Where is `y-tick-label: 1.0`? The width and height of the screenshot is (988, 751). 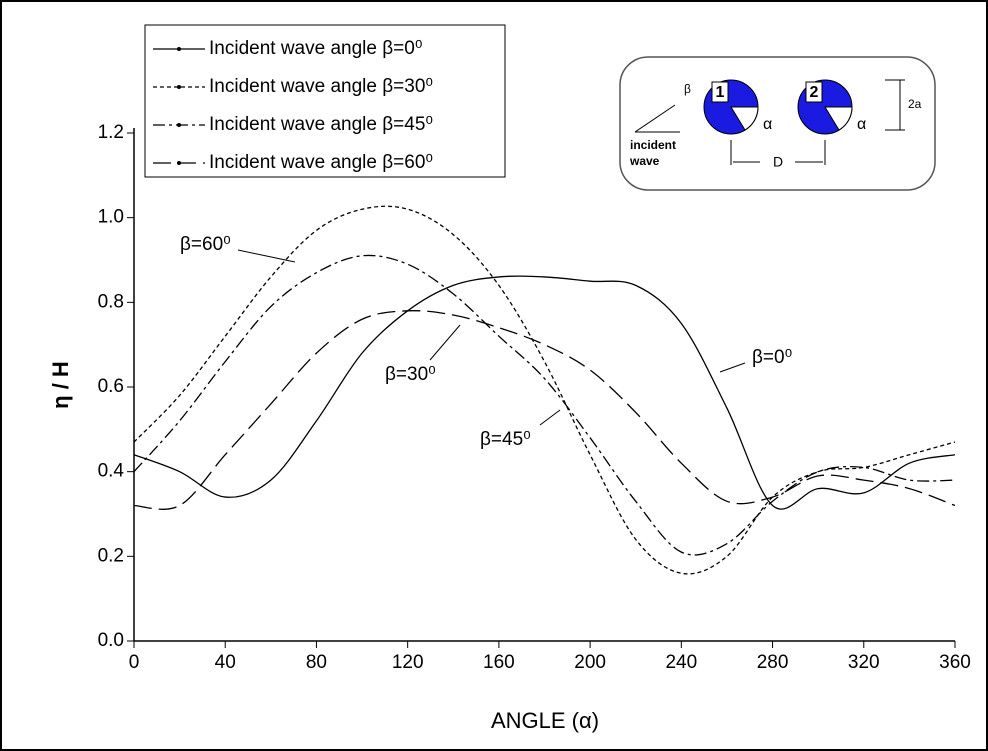 y-tick-label: 1.0 is located at coordinates (111, 217).